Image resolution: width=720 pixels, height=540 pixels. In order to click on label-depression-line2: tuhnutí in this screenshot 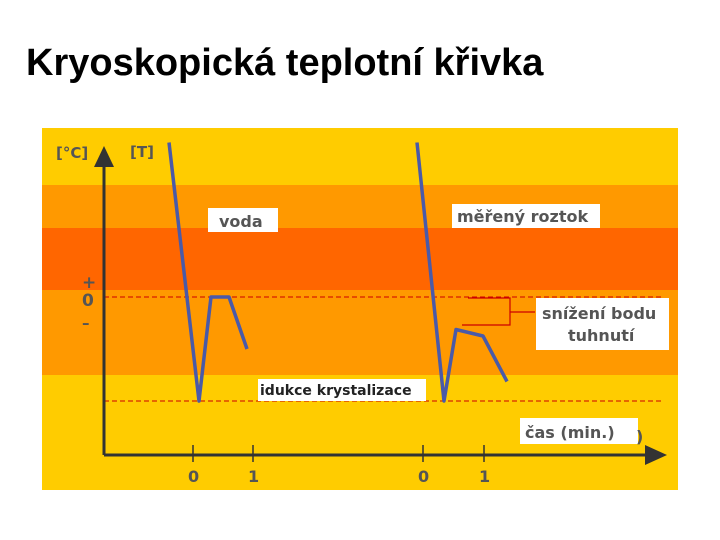, I will do `click(602, 335)`.